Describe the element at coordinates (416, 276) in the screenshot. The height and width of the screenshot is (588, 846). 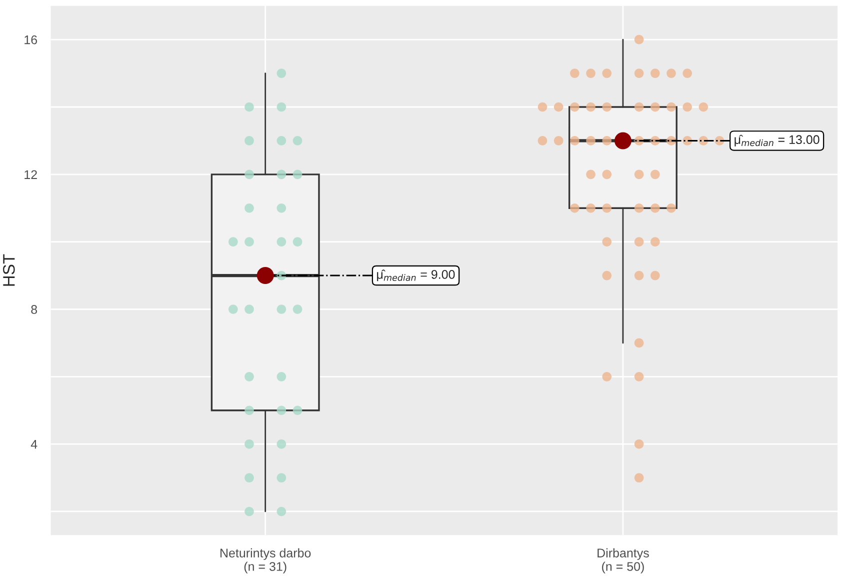
I see `annotation: μ̂$_{median}$ = 9.00` at that location.